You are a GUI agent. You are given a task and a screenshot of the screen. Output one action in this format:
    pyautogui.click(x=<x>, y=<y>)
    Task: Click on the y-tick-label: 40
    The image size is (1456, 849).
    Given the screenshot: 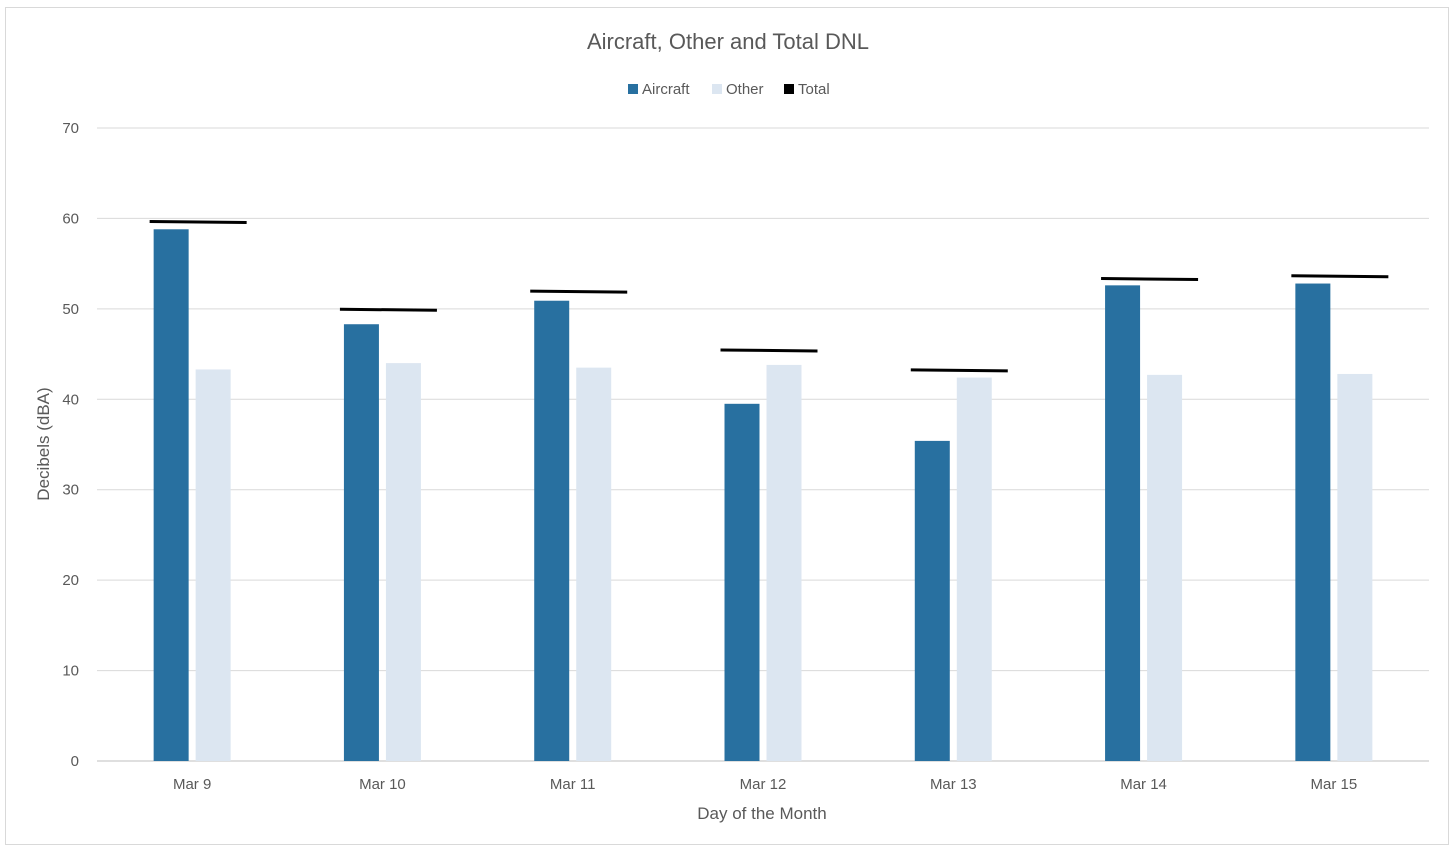 What is the action you would take?
    pyautogui.click(x=70, y=399)
    